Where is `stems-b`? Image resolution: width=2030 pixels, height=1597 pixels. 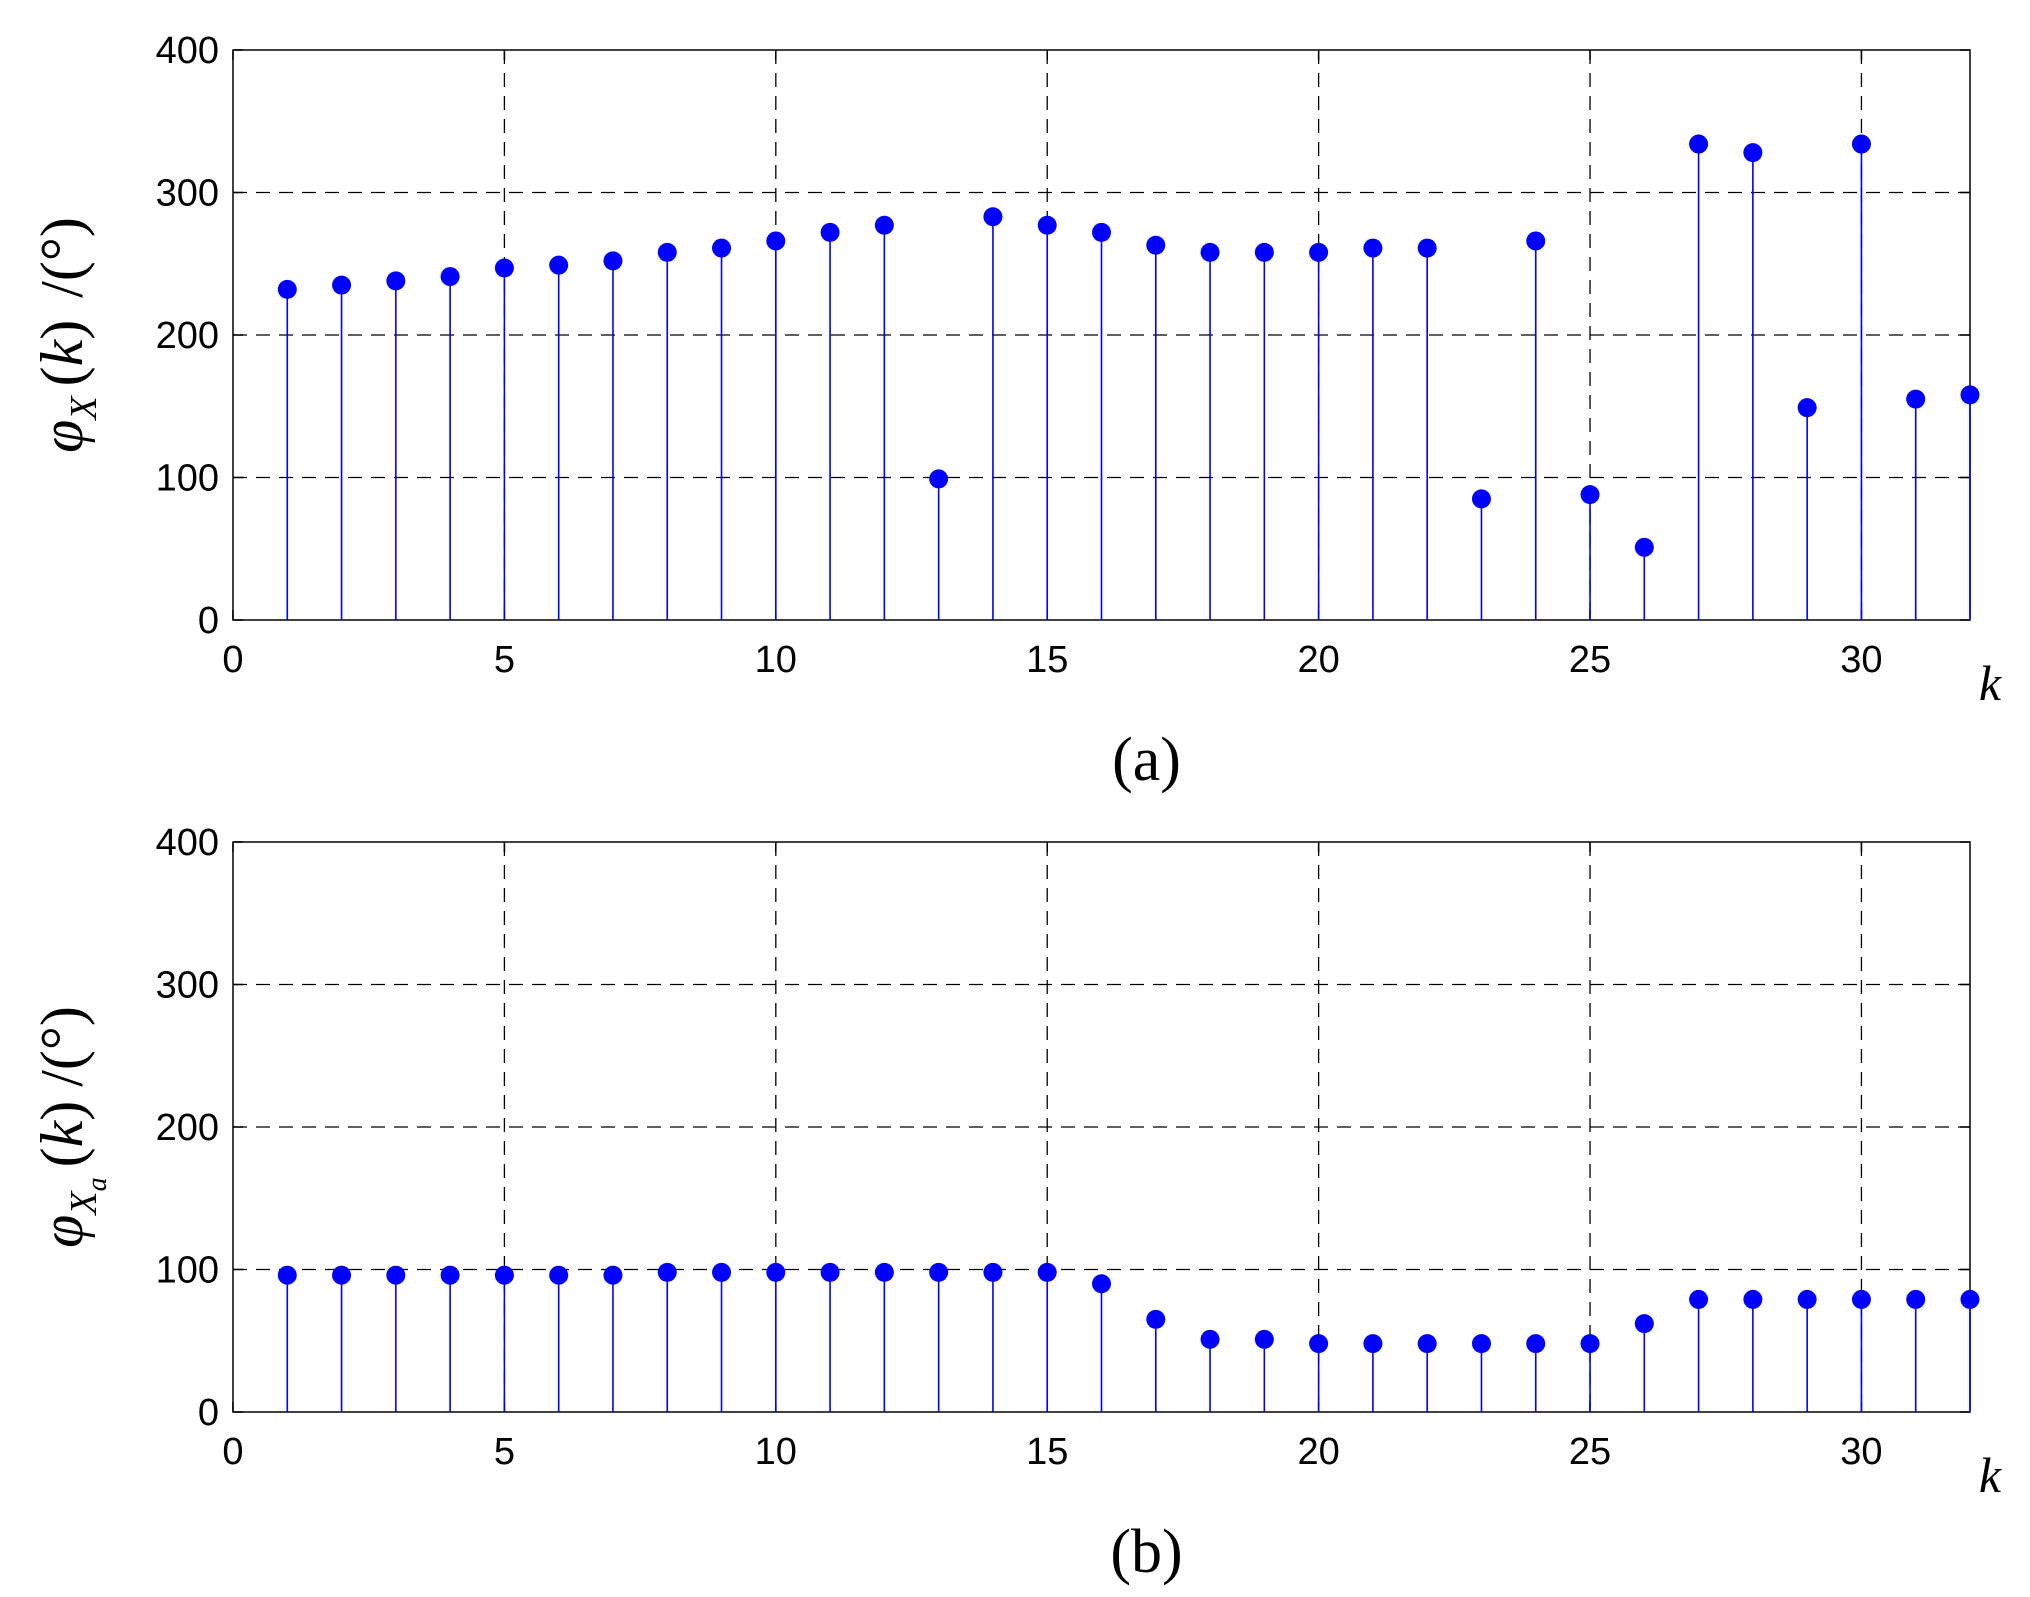
stems-b is located at coordinates (1128, 1337).